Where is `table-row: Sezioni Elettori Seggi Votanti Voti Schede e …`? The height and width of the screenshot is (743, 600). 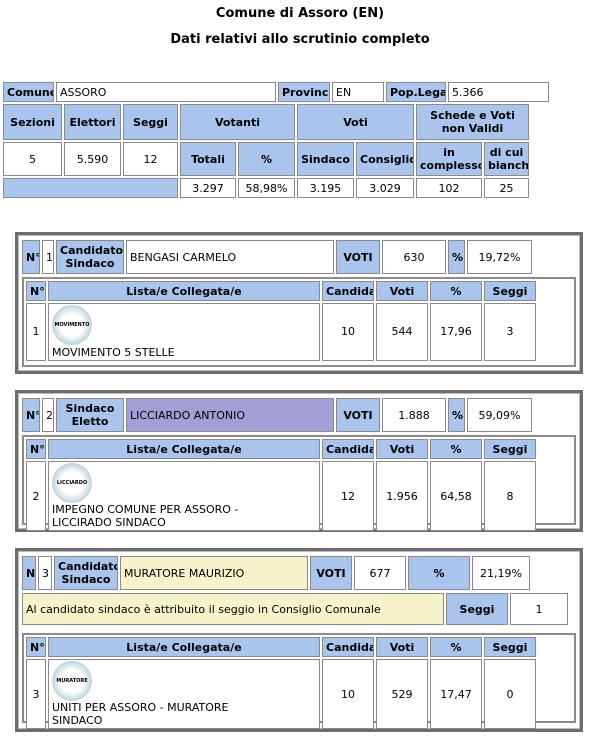
table-row: Sezioni Elettori Seggi Votanti Voti Schede e … is located at coordinates (266, 122).